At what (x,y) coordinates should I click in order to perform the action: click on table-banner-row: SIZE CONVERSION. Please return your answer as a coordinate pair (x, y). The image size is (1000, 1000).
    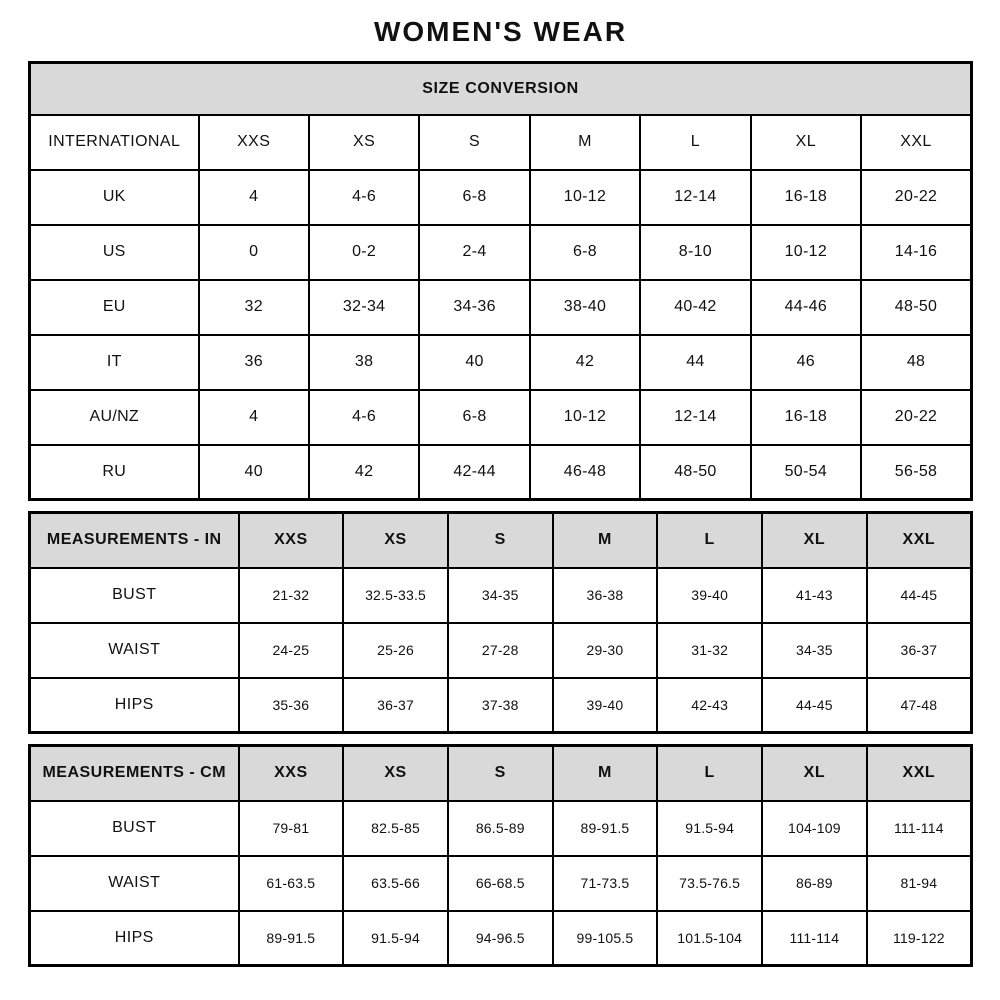
    Looking at the image, I should click on (500, 88).